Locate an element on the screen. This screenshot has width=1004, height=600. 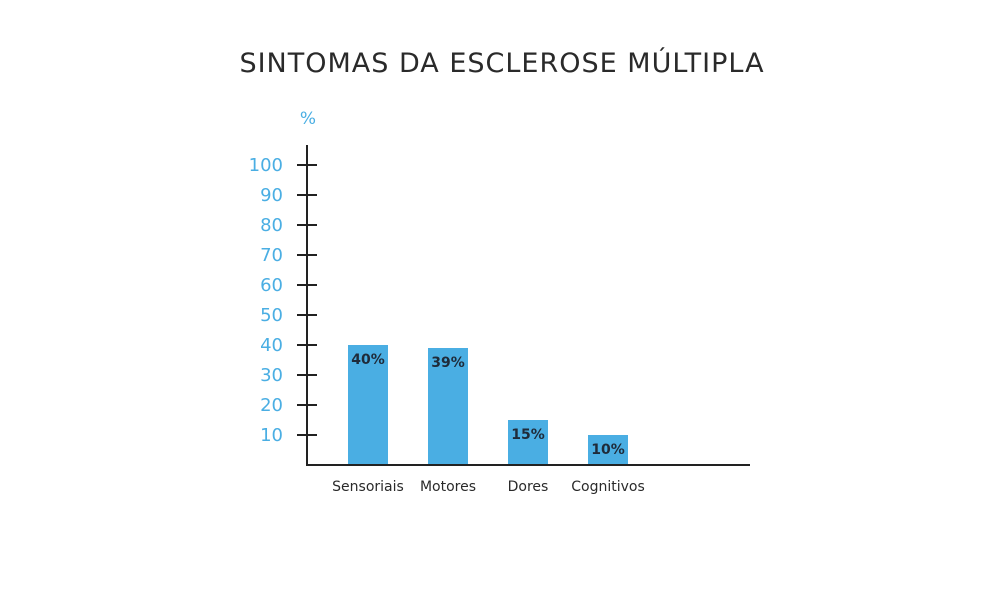
y-tick-label: 40 is located at coordinates (271, 345).